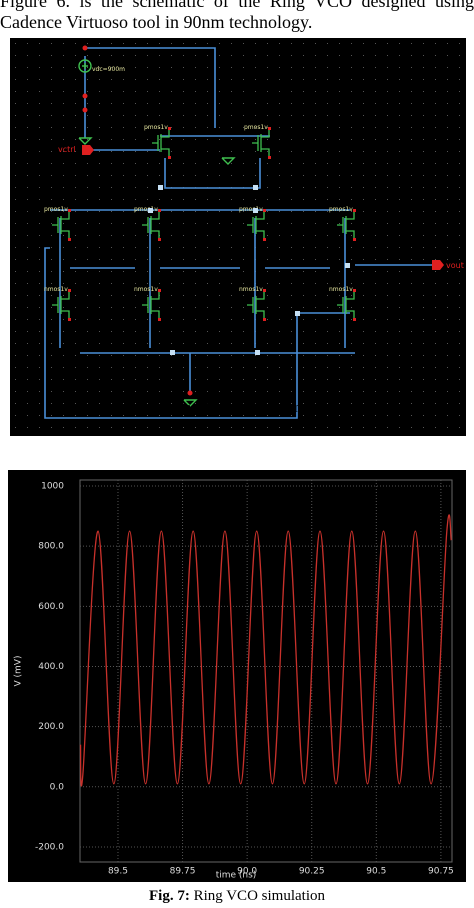 The height and width of the screenshot is (908, 474). What do you see at coordinates (183, 872) in the screenshot?
I see `x-tick-label: 89.75` at bounding box center [183, 872].